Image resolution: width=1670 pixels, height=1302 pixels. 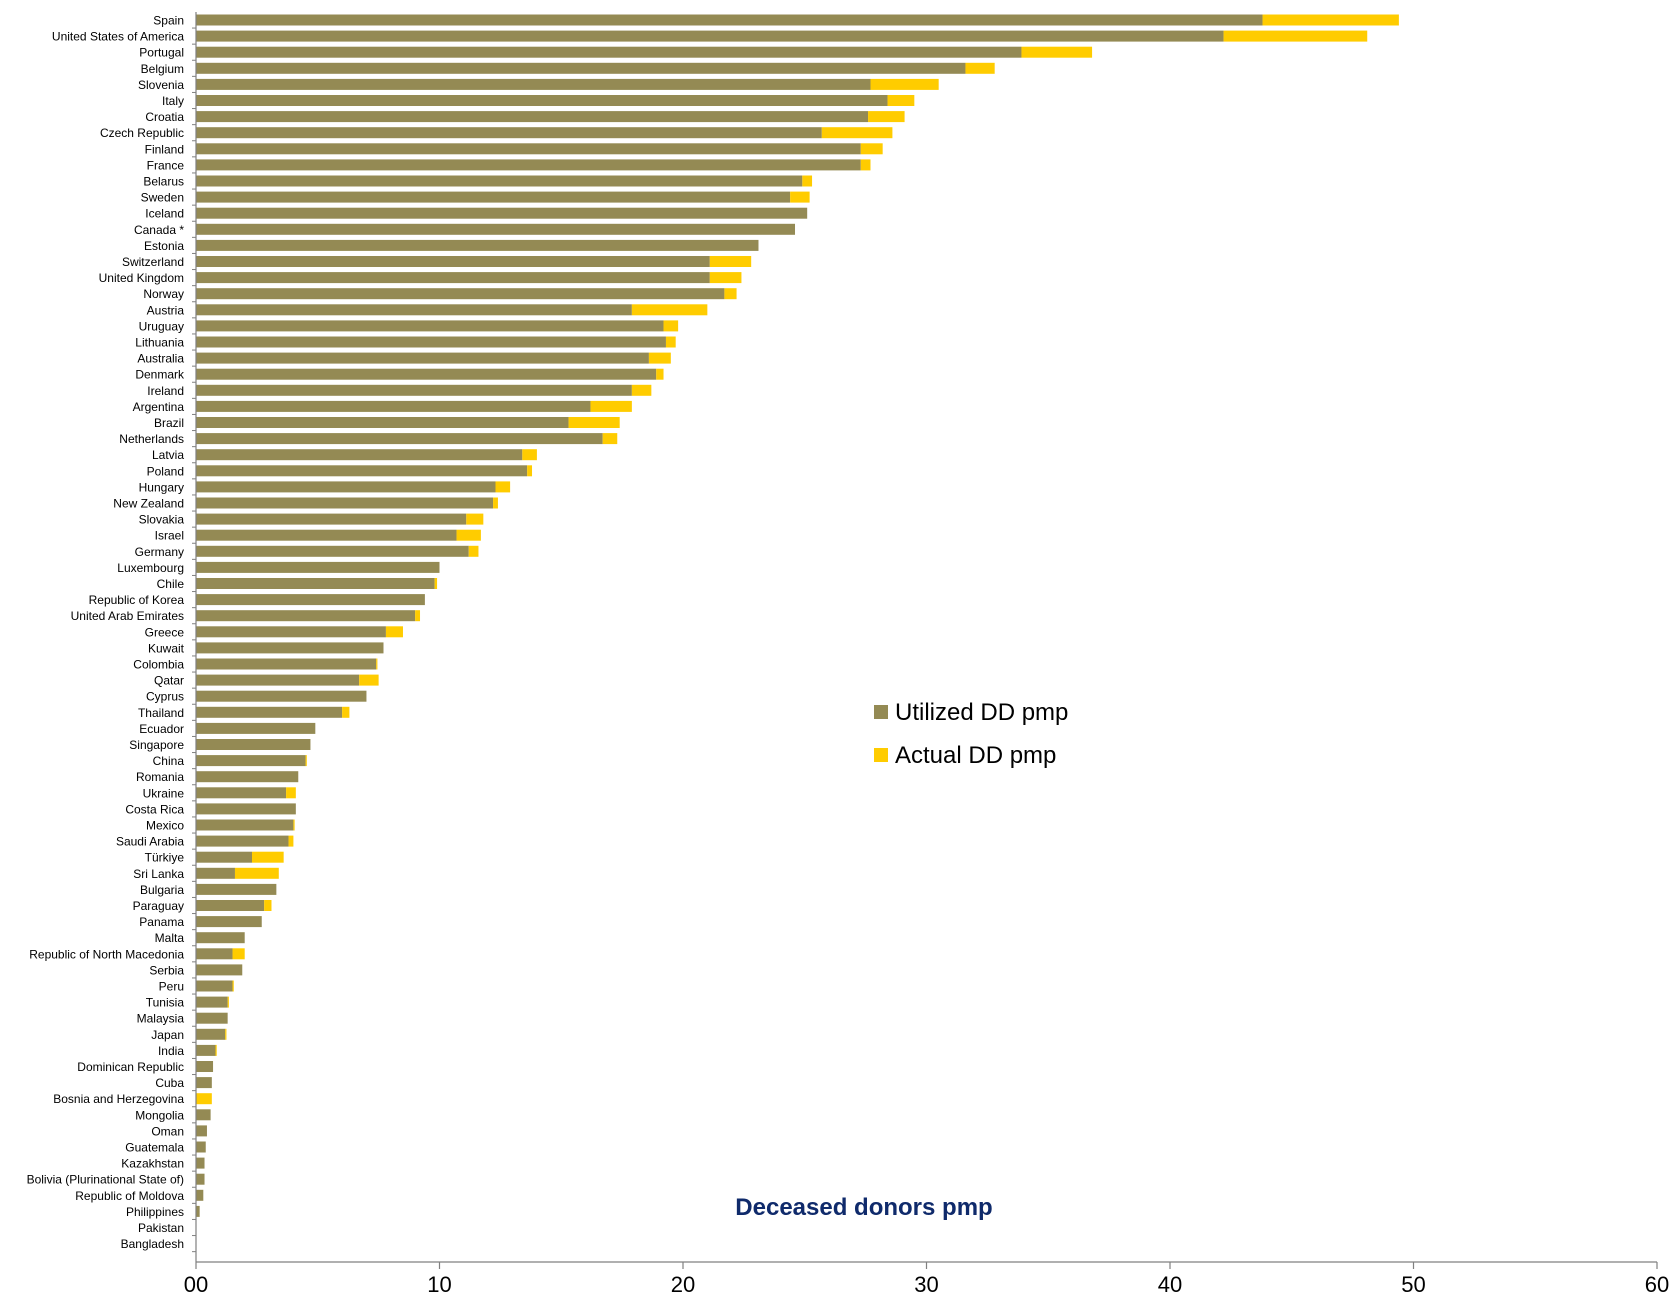 I want to click on category-label: Portugal, so click(x=161, y=53).